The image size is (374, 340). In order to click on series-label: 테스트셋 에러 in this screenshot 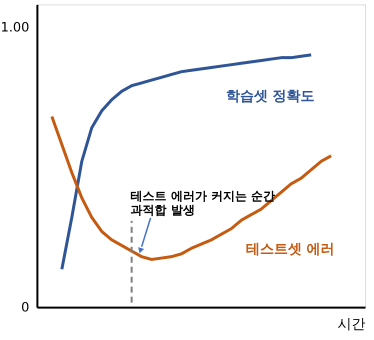, I will do `click(290, 250)`.